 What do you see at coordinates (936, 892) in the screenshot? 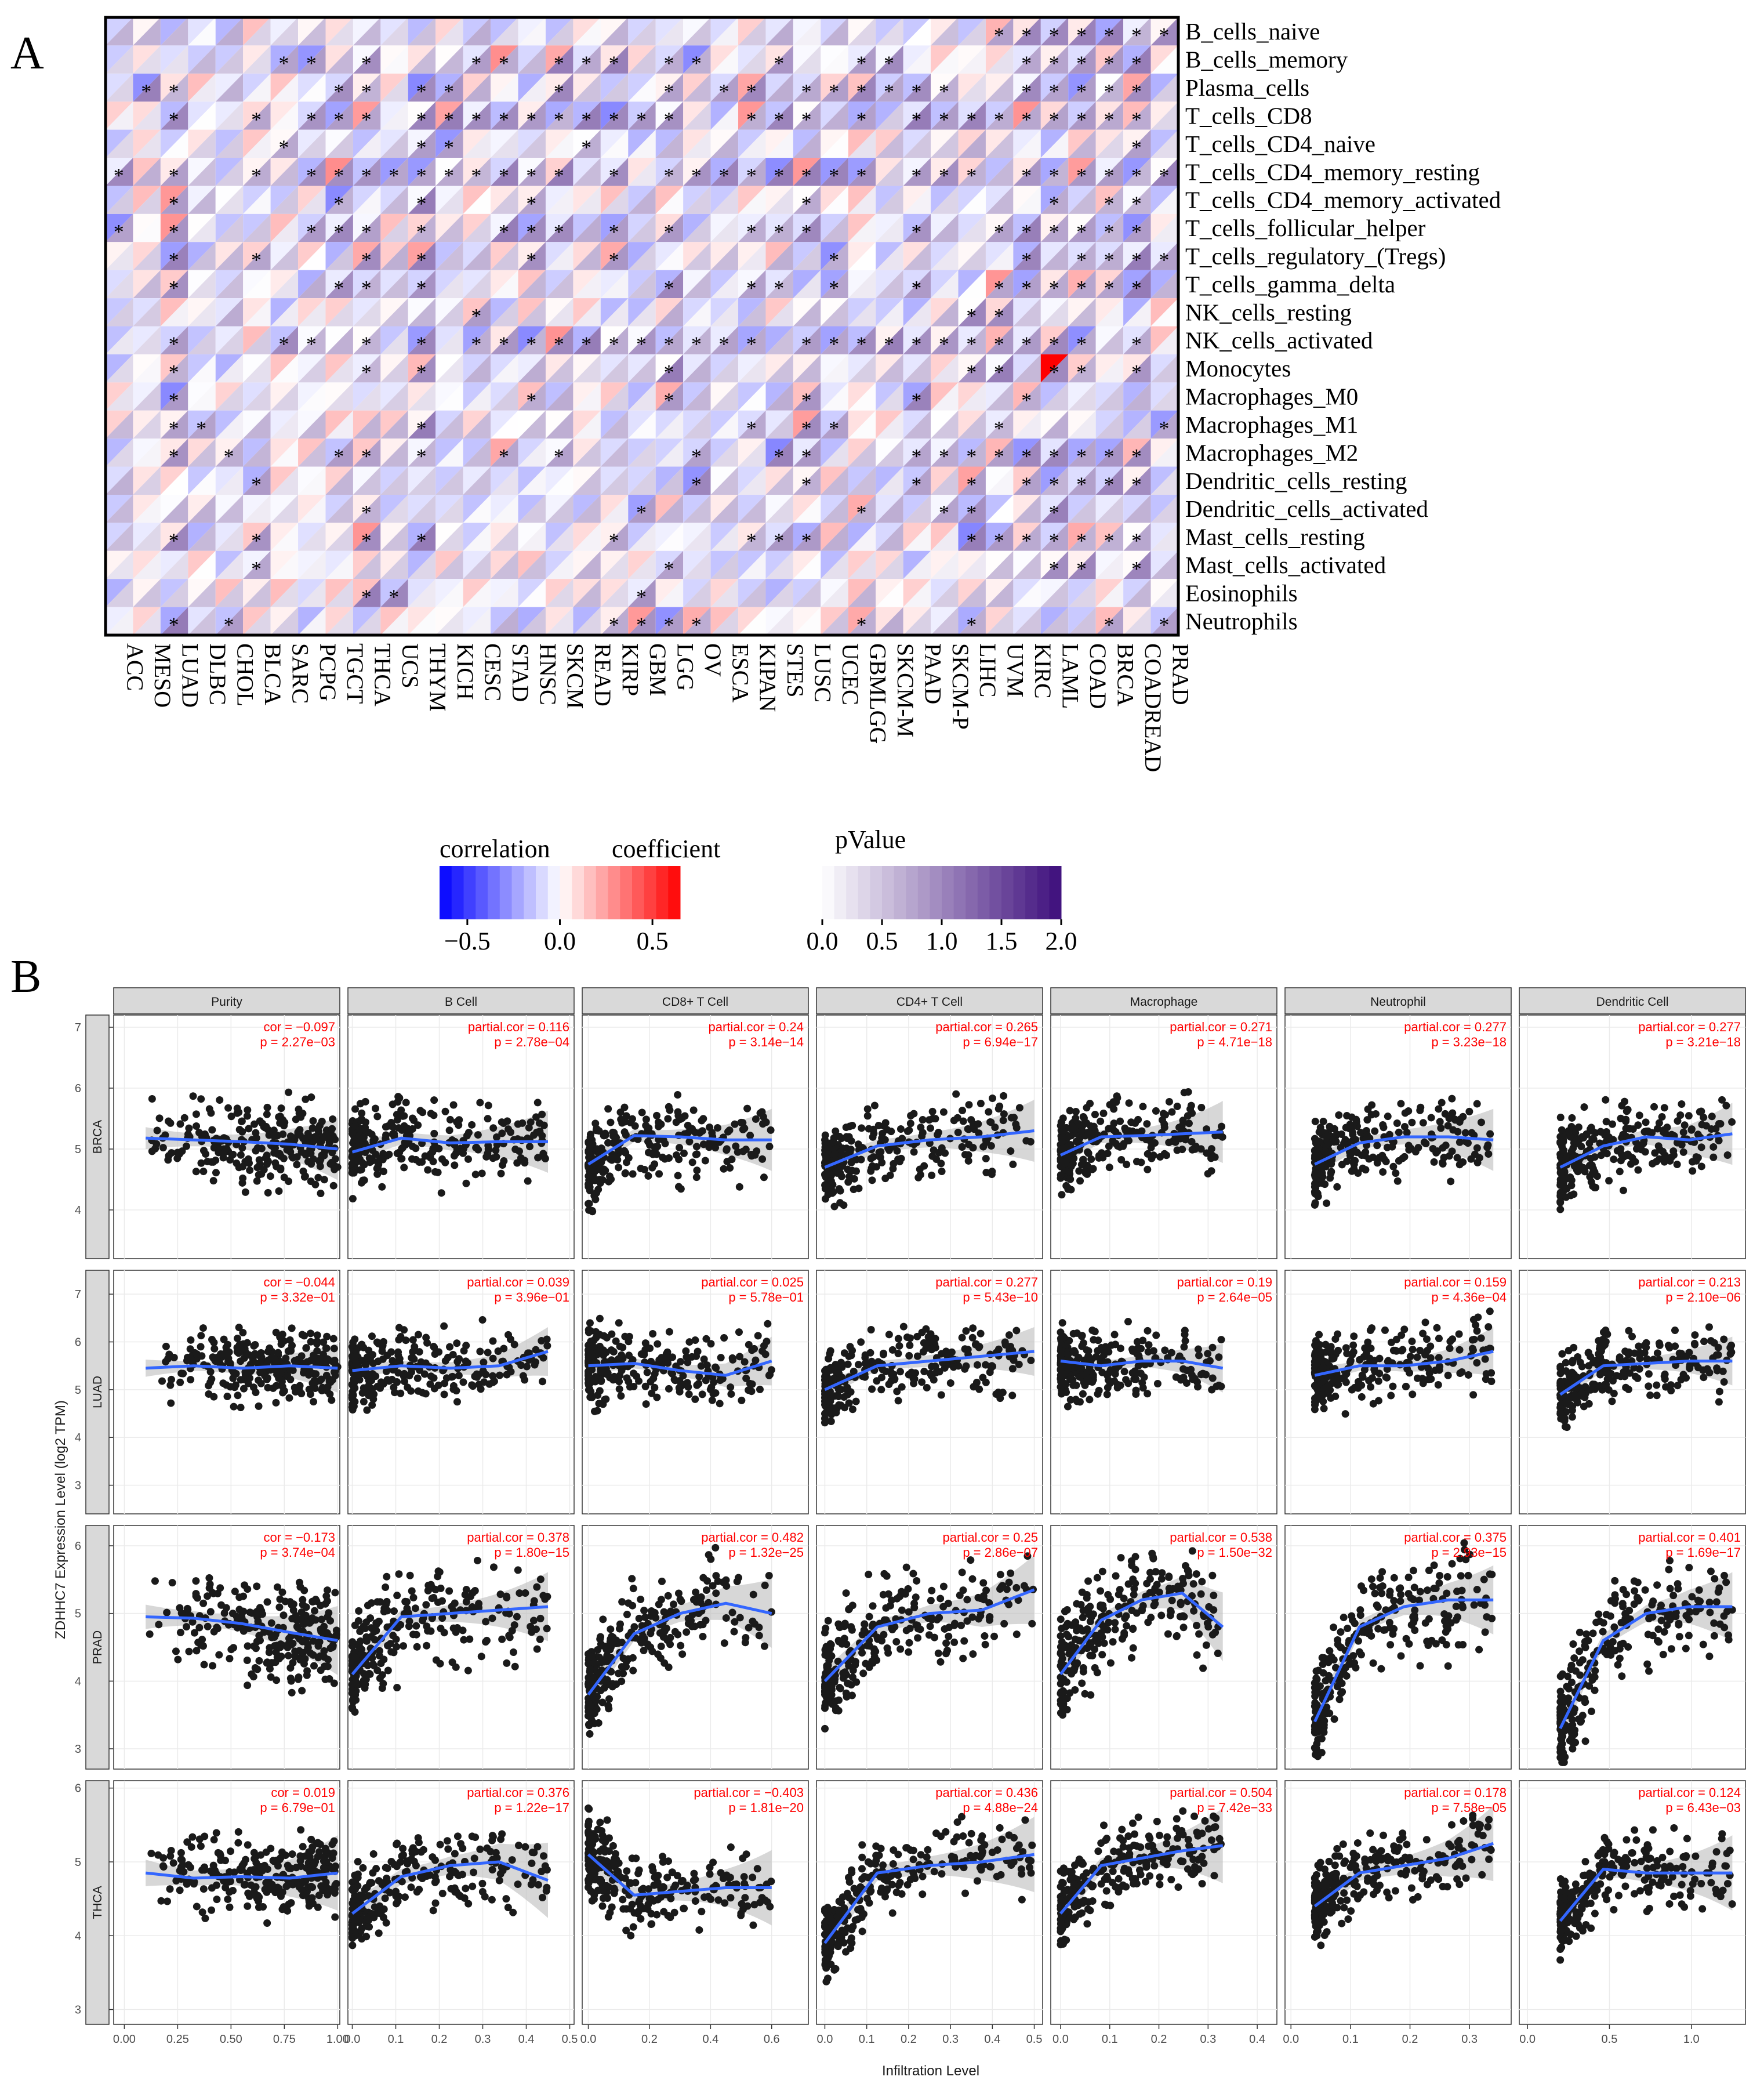
I see `legend-pvalue-swatch` at bounding box center [936, 892].